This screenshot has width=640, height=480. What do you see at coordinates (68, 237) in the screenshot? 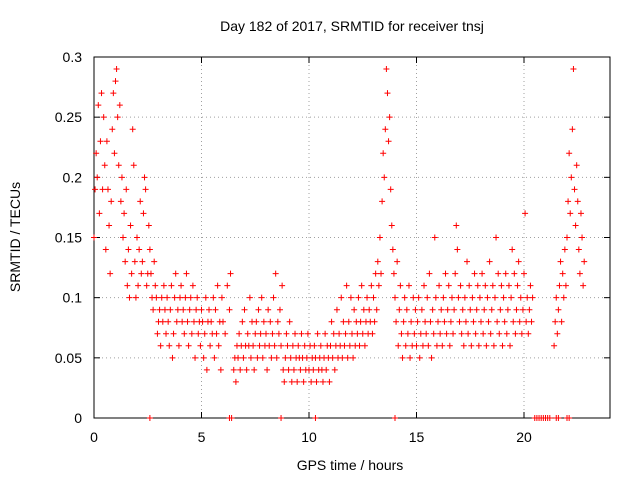
I see `y-tick-labels: 0 0.05 0.1 0.15 0.2 0.25 0.3` at bounding box center [68, 237].